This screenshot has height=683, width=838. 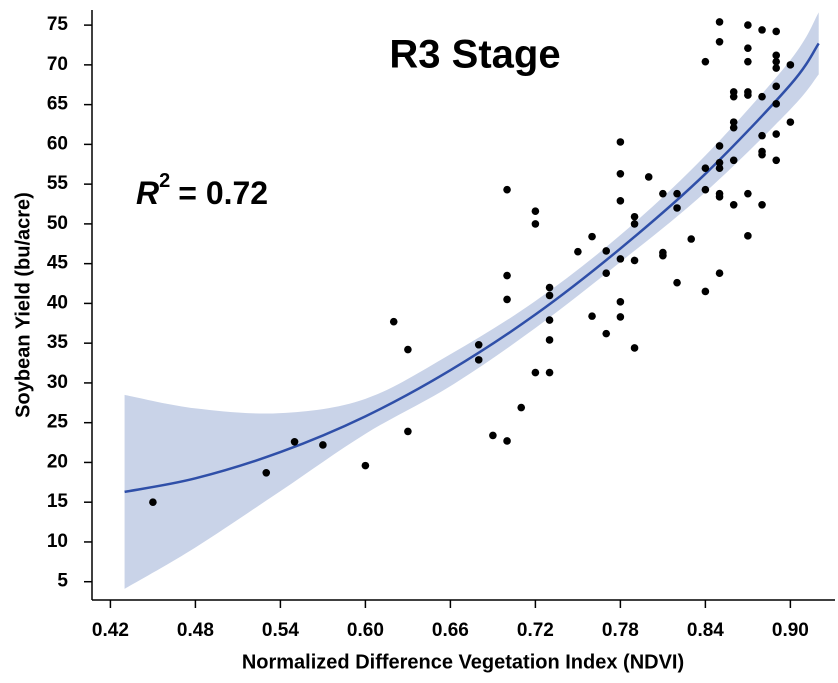 What do you see at coordinates (147, 193) in the screenshot?
I see `r-symbol: R` at bounding box center [147, 193].